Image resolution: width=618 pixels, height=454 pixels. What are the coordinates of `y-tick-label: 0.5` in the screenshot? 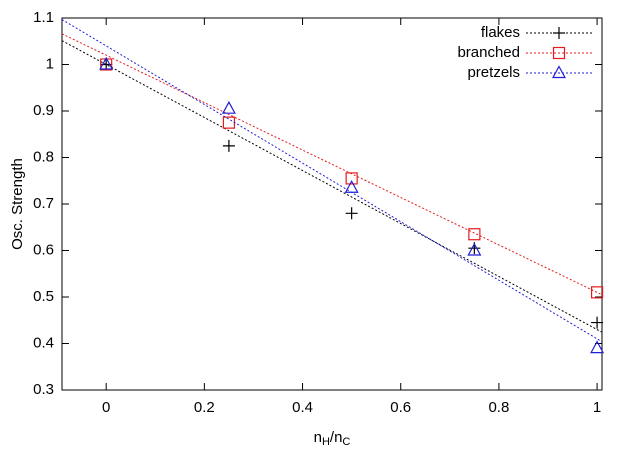 It's located at (43, 296).